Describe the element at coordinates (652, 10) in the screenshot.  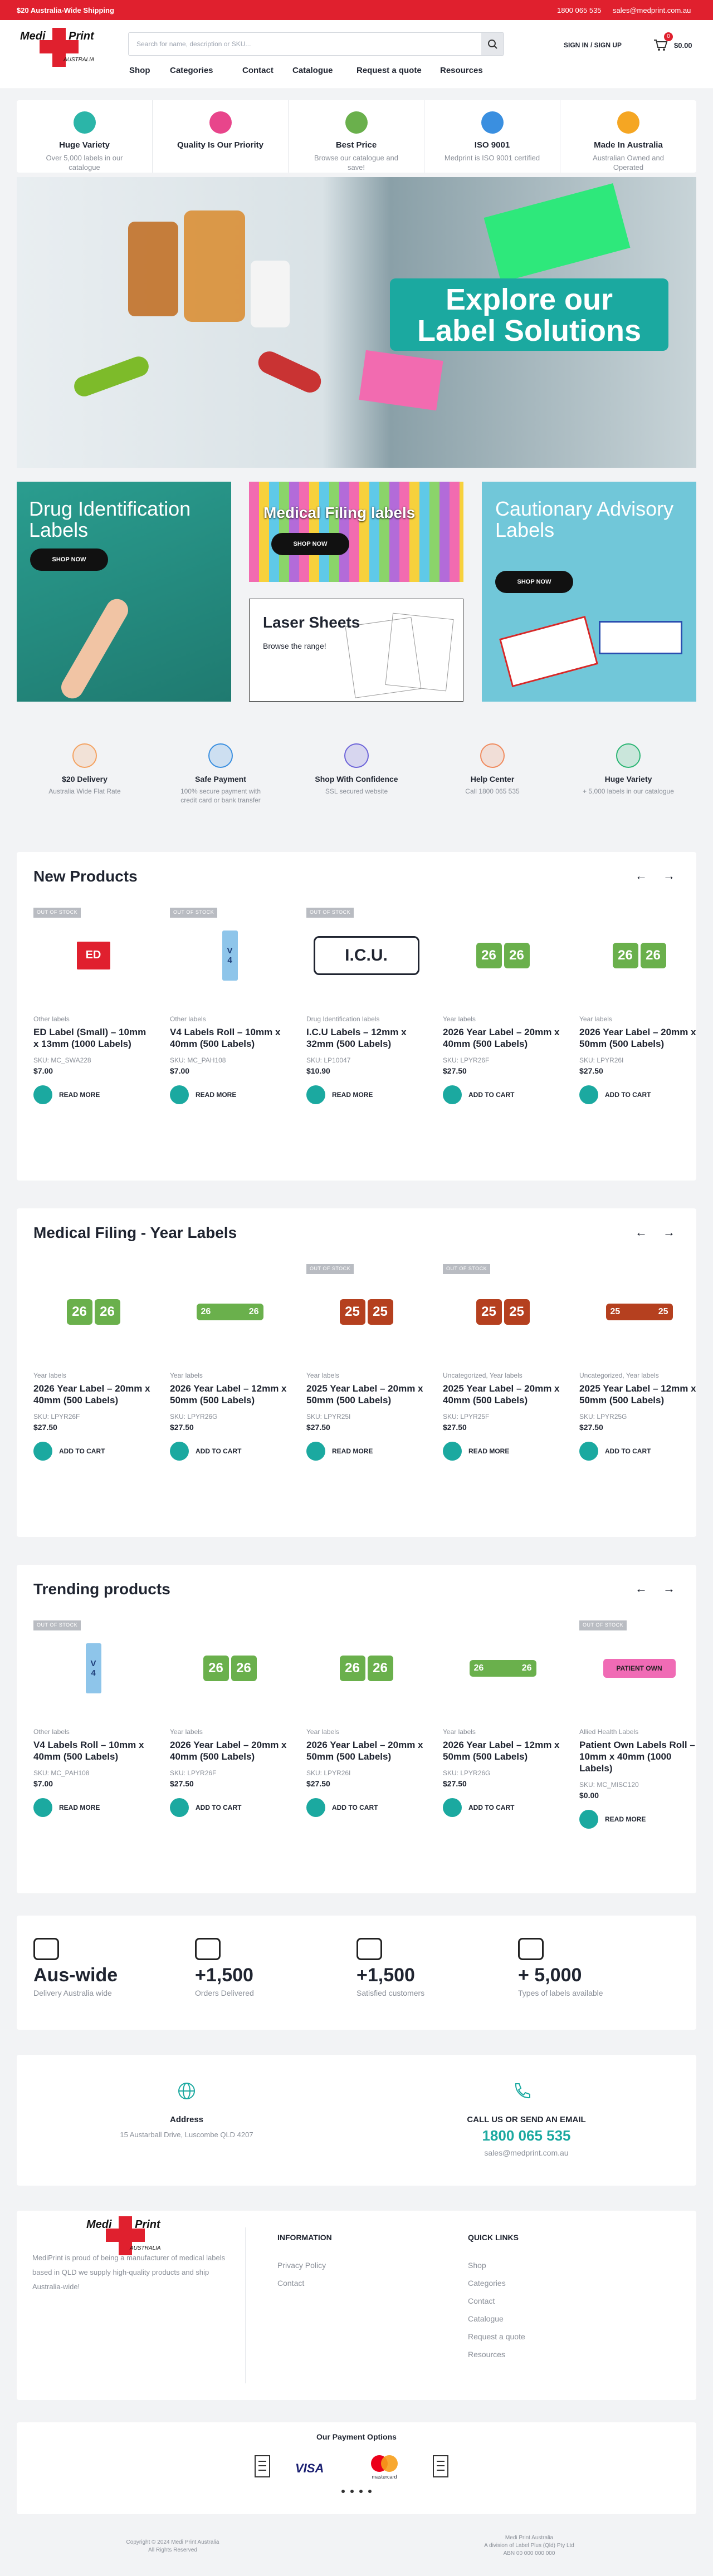
I see `email: sales@medprint.com.au` at that location.